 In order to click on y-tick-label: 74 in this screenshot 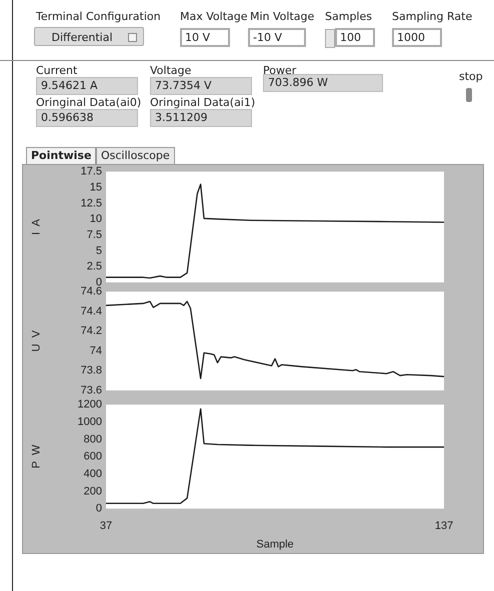, I will do `click(96, 350)`.